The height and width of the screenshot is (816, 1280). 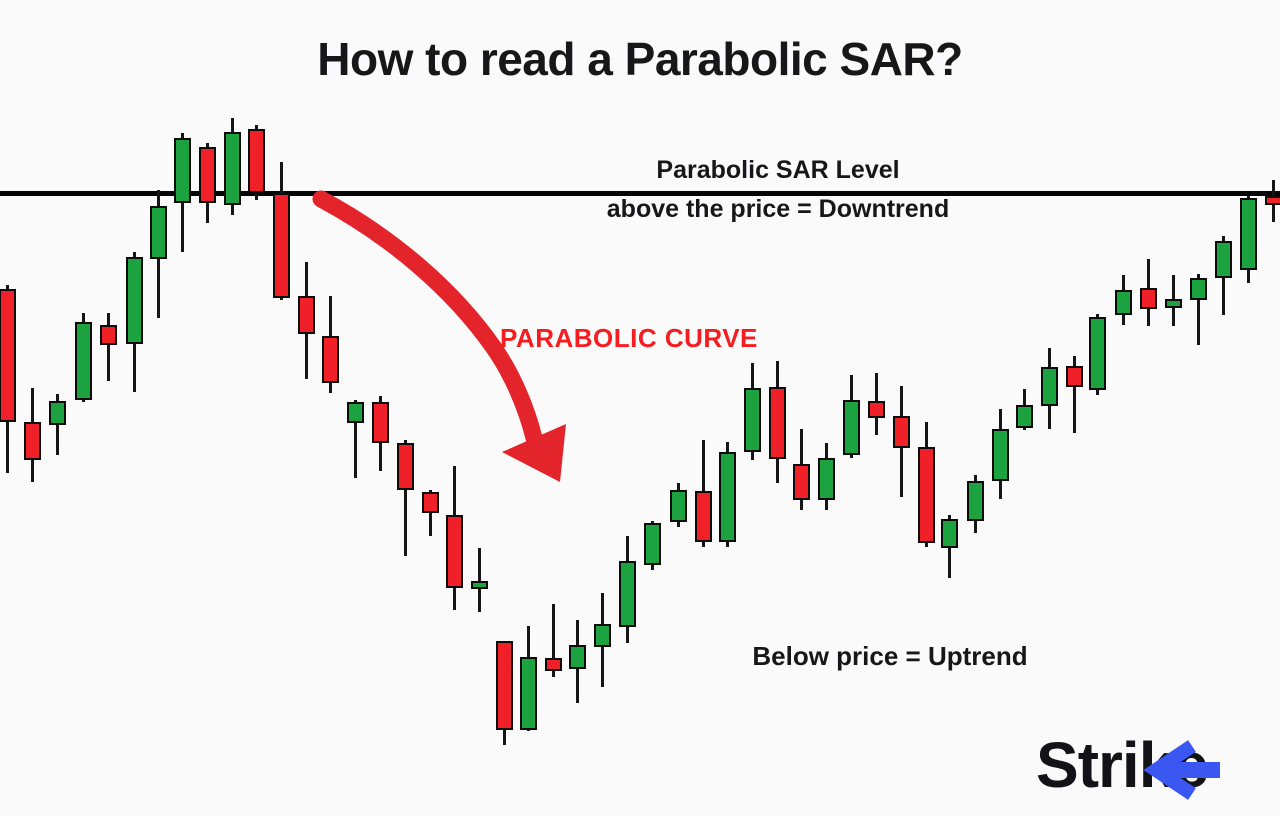 I want to click on arrow-head-icon, so click(x=534, y=453).